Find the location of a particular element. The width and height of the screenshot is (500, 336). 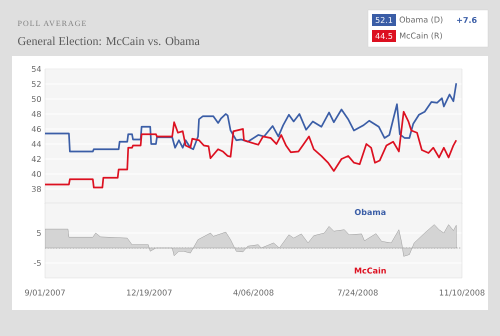

annotation: Obama is located at coordinates (370, 212).